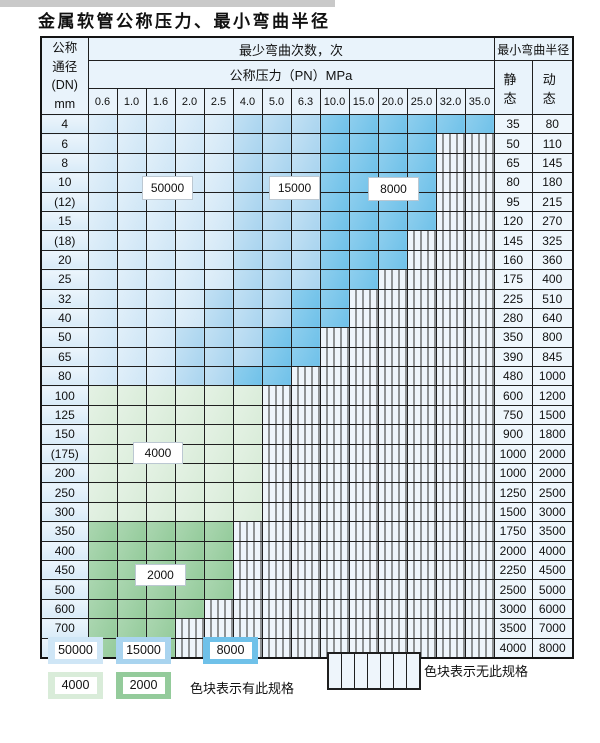 This screenshot has width=600, height=743. Describe the element at coordinates (334, 570) in the screenshot. I see `no-spec-cell-450-10.0` at that location.